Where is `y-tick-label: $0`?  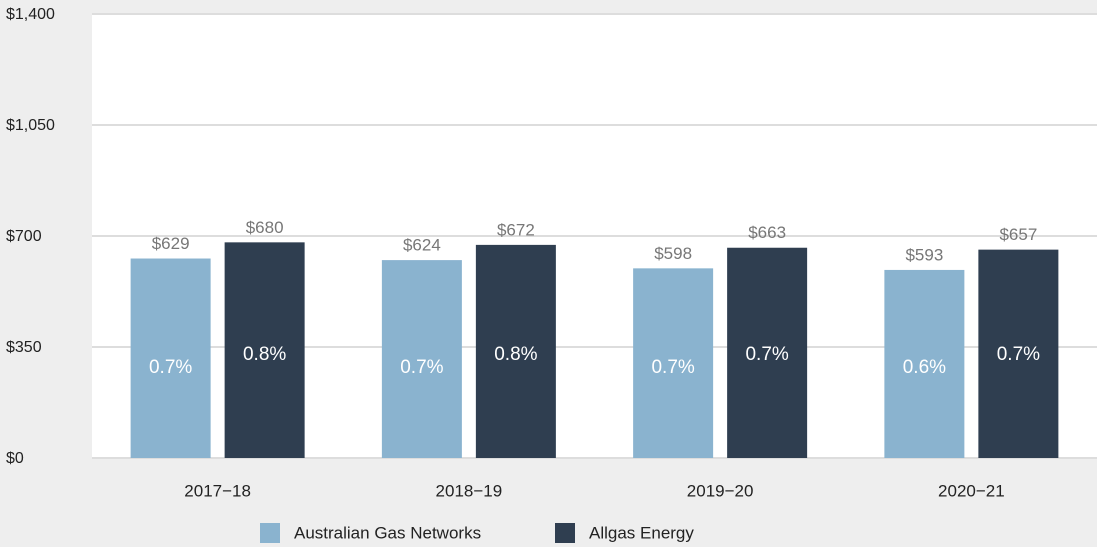 y-tick-label: $0 is located at coordinates (15, 458).